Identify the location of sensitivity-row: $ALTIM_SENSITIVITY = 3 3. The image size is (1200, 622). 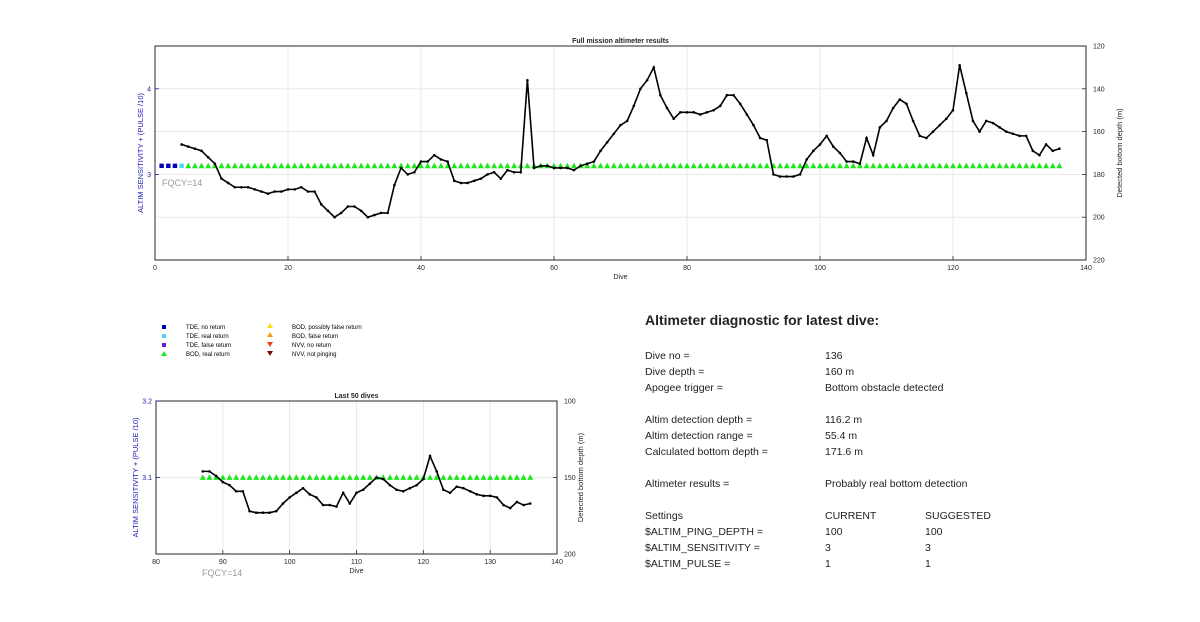
(905, 550).